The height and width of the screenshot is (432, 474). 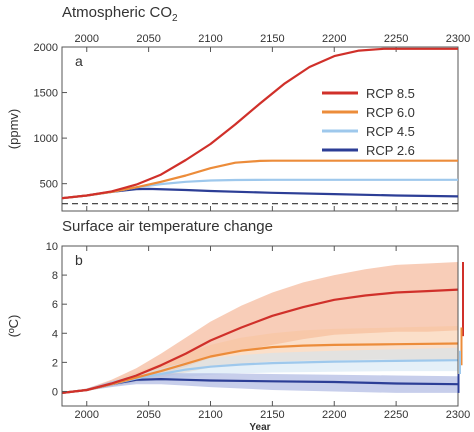 What do you see at coordinates (210, 415) in the screenshot?
I see `x-tick-label: 2100` at bounding box center [210, 415].